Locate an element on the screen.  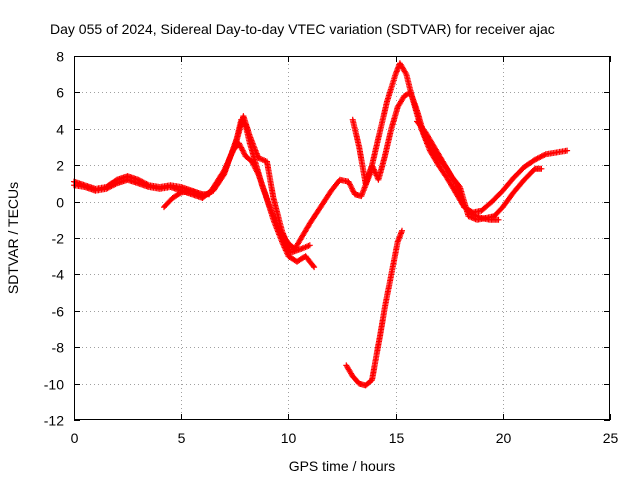
x-tick-label: 0 is located at coordinates (75, 438).